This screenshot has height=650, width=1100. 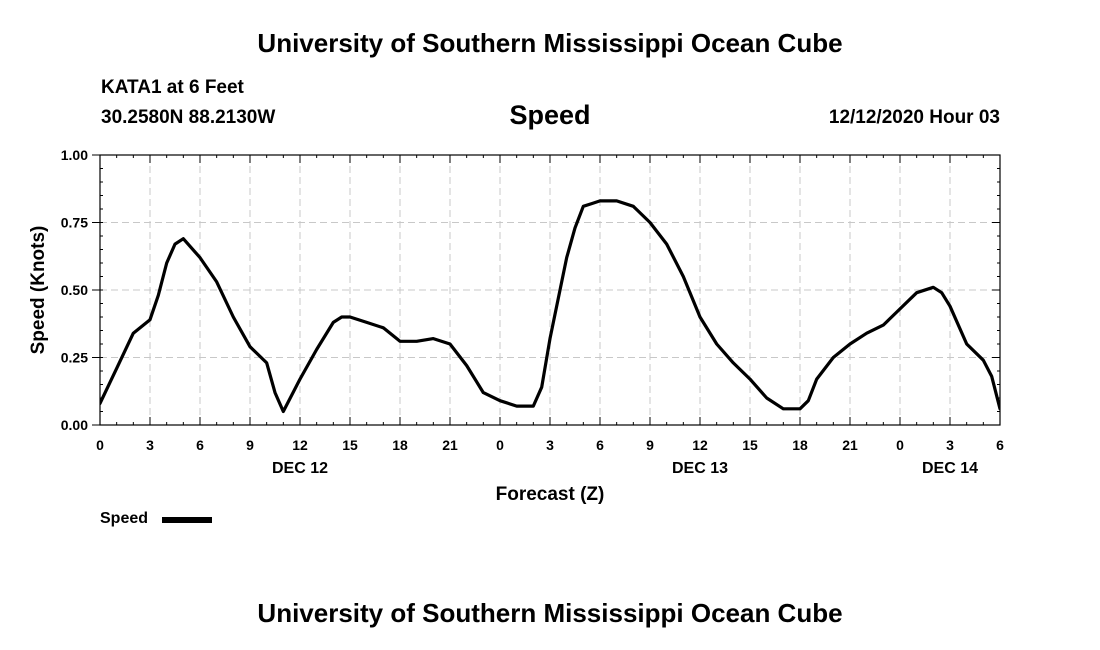 What do you see at coordinates (550, 494) in the screenshot?
I see `x-axis-label: Forecast (Z)` at bounding box center [550, 494].